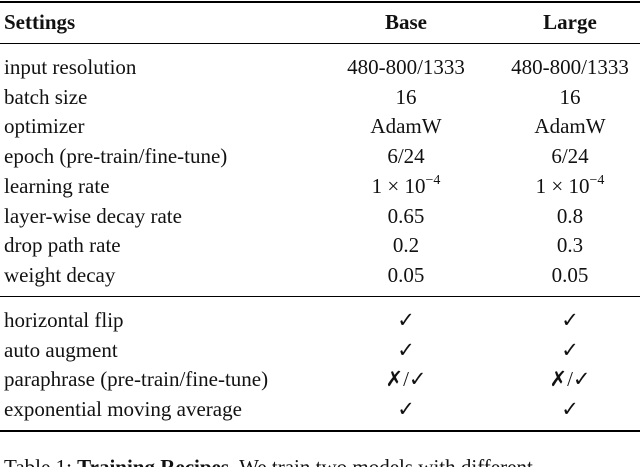 The height and width of the screenshot is (467, 640). I want to click on row-label: layer-wise decay rate, so click(93, 215).